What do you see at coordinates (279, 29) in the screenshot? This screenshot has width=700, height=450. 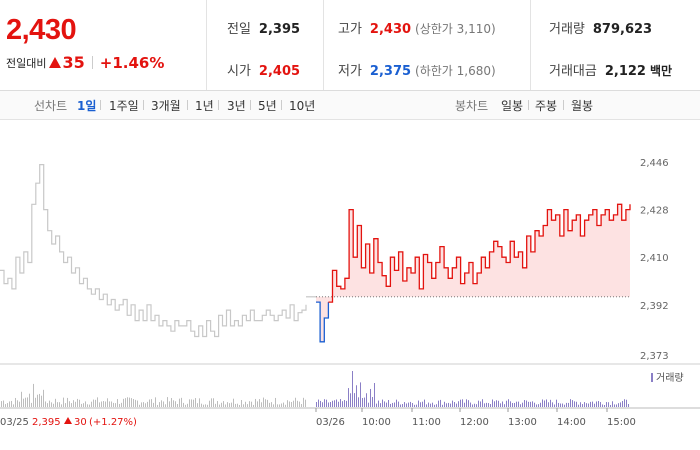 I see `prev-close-value: 2,395` at bounding box center [279, 29].